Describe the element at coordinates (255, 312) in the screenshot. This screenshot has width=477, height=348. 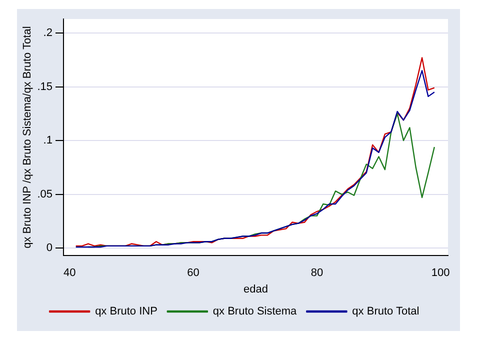
I see `legend-label: qx Bruto Sistema` at that location.